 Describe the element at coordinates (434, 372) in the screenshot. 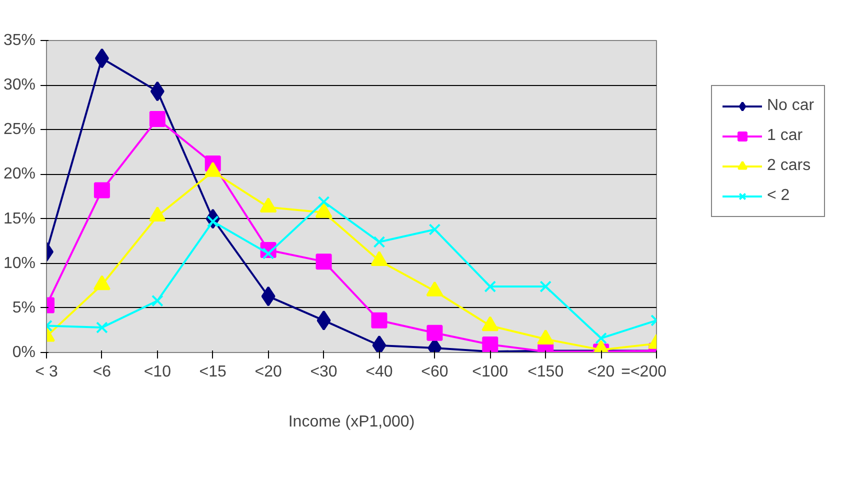

I see `x-tick-label: <60` at that location.